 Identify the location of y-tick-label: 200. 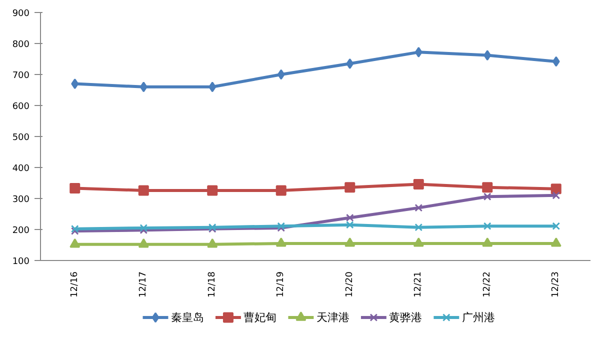
(21, 231).